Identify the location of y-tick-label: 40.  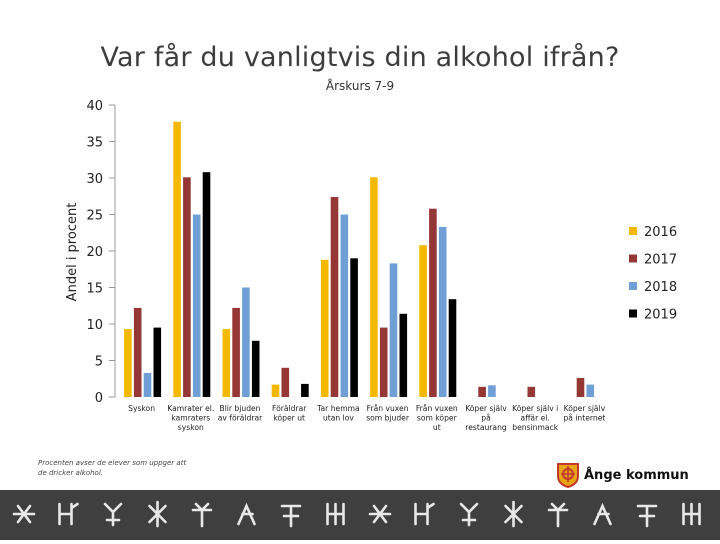
(94, 106).